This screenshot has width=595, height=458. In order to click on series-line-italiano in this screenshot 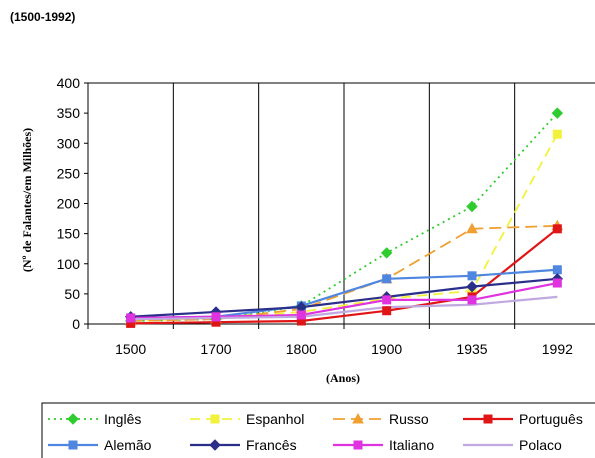, I will do `click(344, 300)`.